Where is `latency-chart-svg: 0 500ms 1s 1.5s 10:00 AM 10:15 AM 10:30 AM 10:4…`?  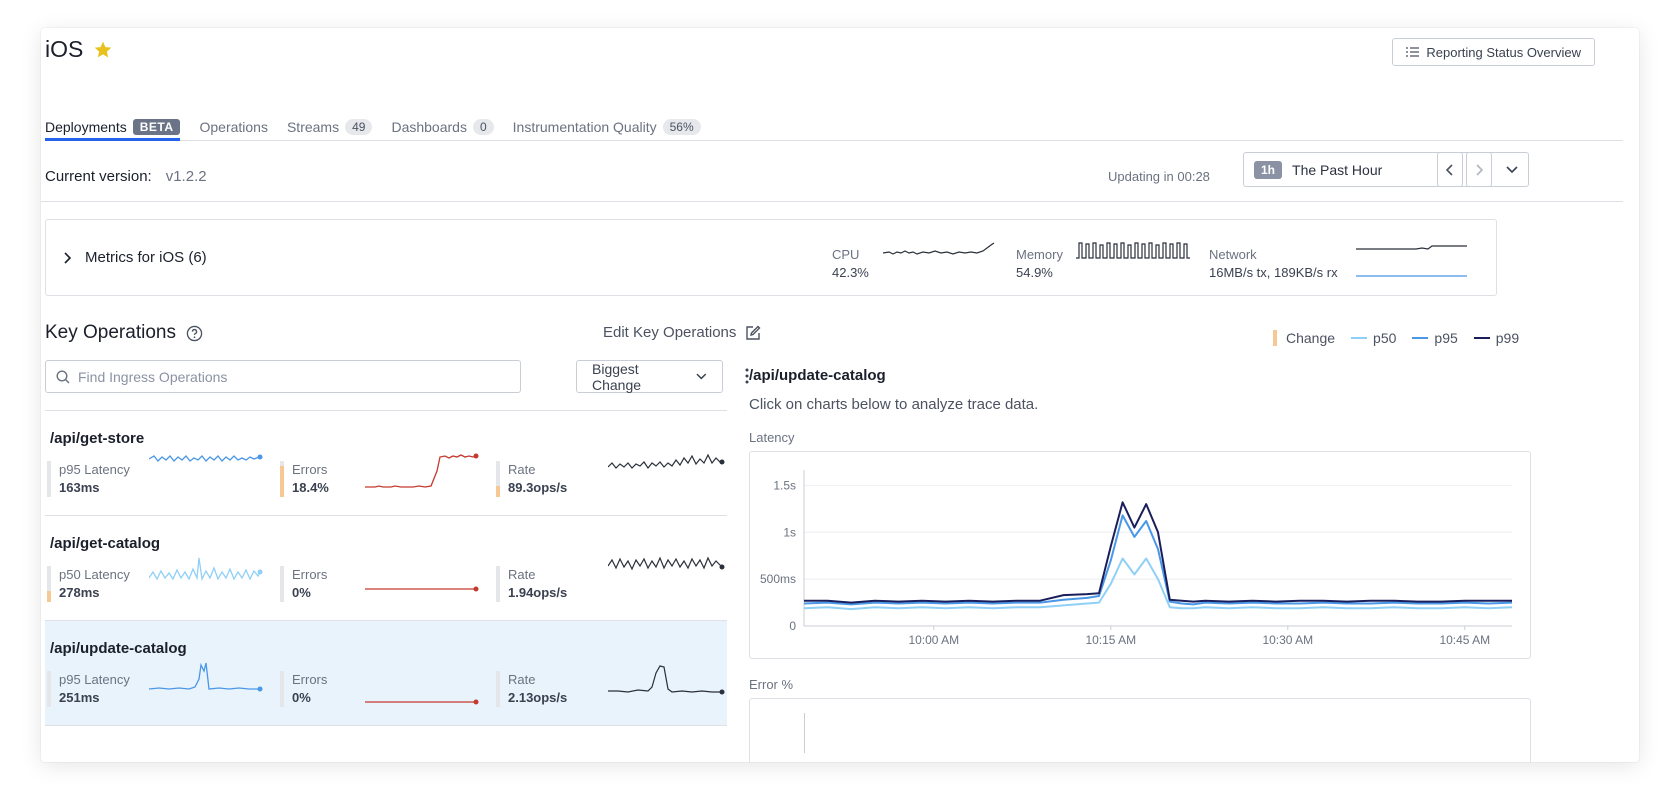 latency-chart-svg: 0 500ms 1s 1.5s 10:00 AM 10:15 AM 10:30 AM 10:4… is located at coordinates (1140, 555).